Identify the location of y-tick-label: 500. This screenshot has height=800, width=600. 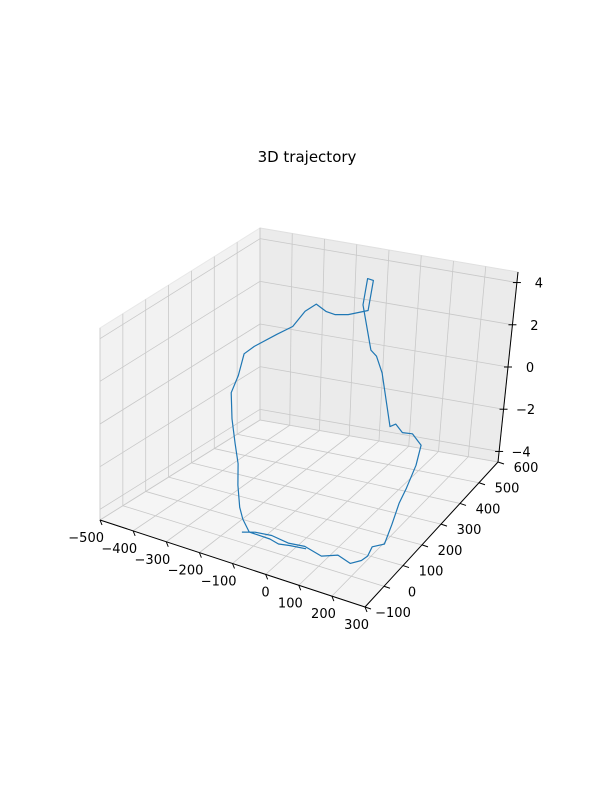
(507, 489).